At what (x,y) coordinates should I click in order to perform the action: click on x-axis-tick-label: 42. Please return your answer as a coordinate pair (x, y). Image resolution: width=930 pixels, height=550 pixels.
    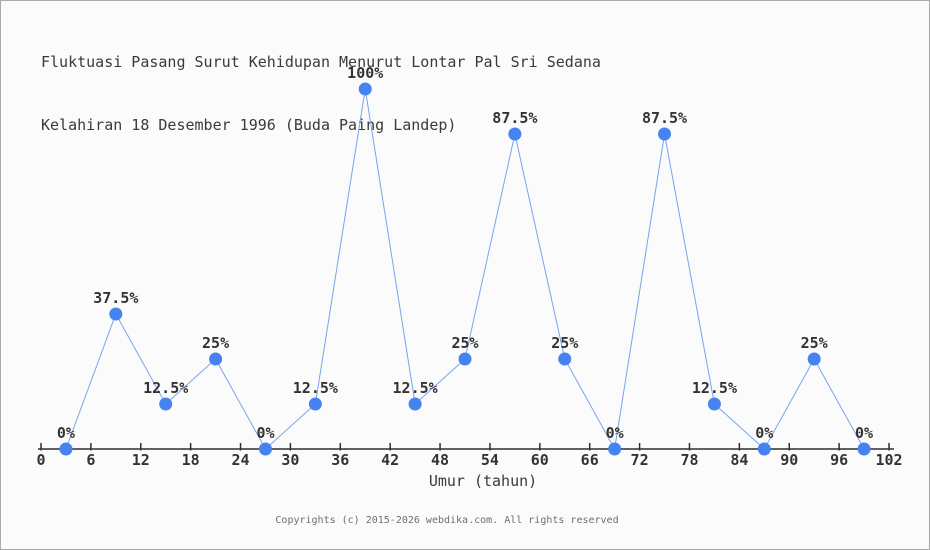
    Looking at the image, I should click on (390, 460).